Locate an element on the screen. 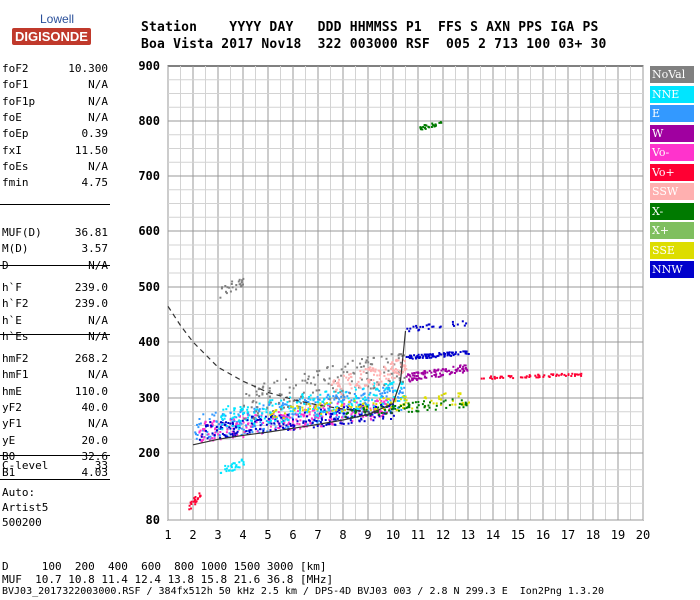  param-key: h`F is located at coordinates (12, 287).